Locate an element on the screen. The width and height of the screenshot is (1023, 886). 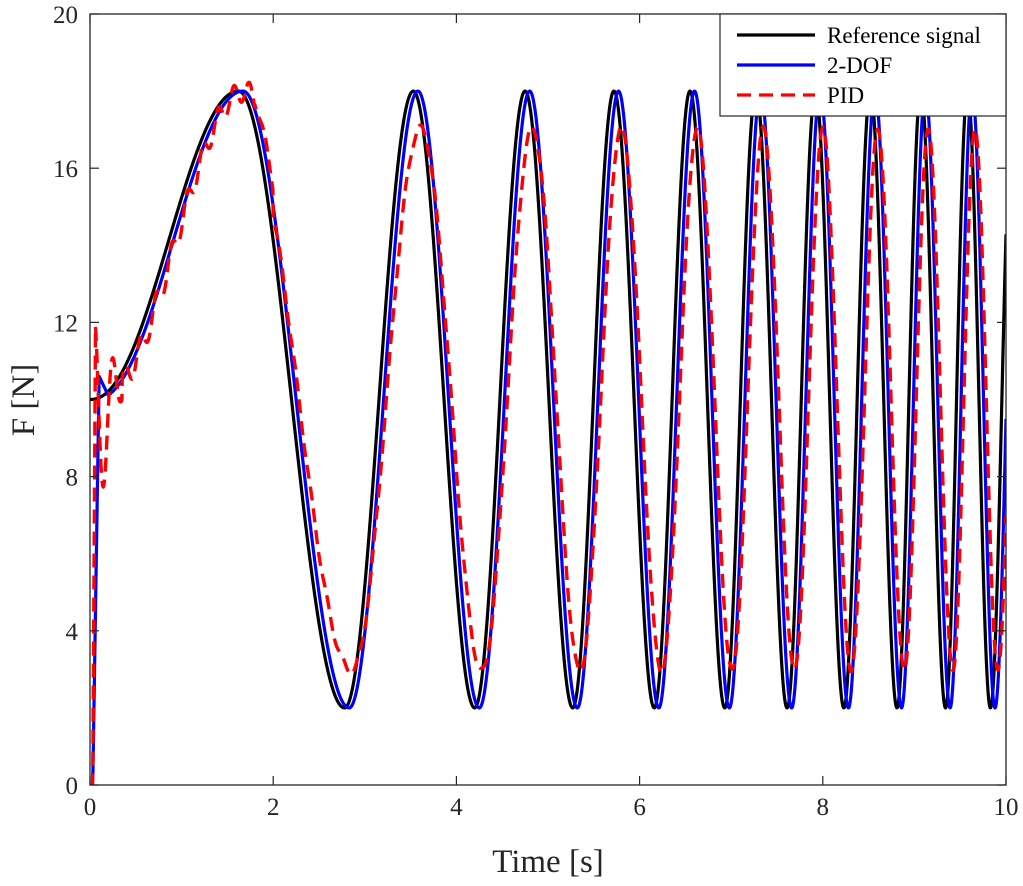
x-tick-label: 2 is located at coordinates (273, 807).